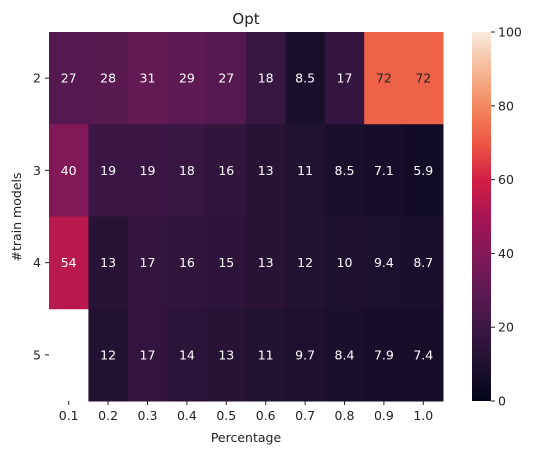 The image size is (534, 455). Describe the element at coordinates (226, 262) in the screenshot. I see `cell-value-r2-c4: 15` at that location.